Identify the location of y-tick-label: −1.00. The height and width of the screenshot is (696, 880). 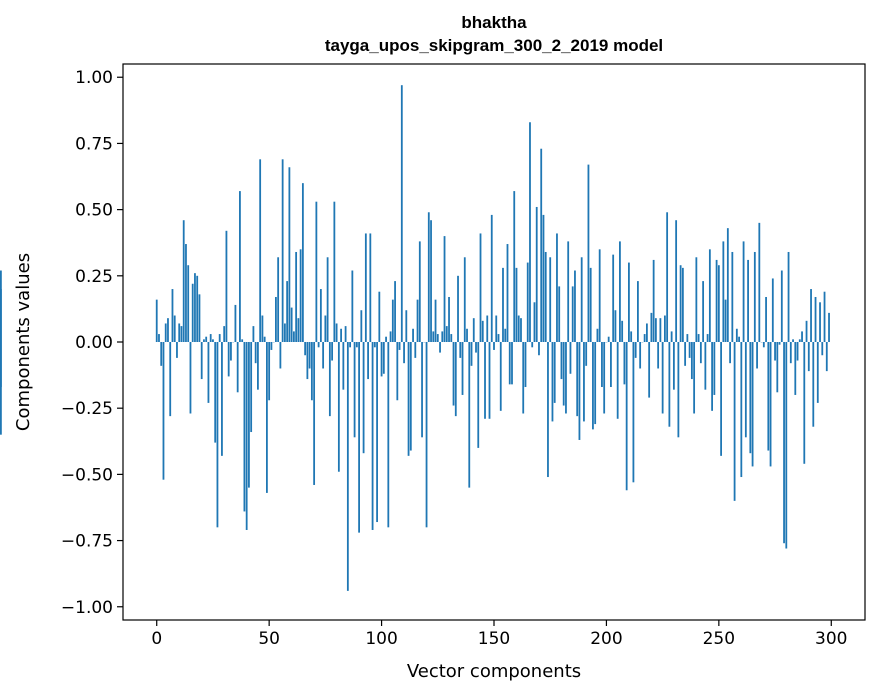
(87, 608).